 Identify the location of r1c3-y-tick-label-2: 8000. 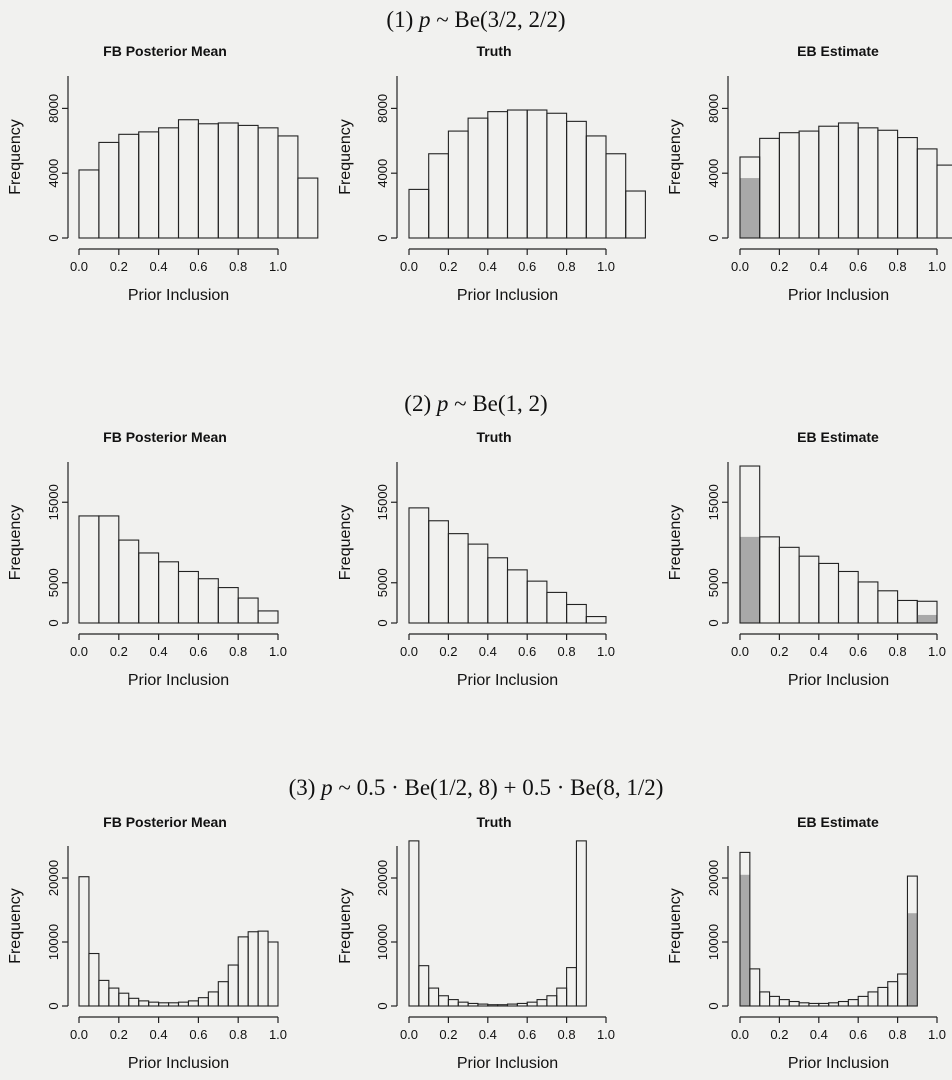
(713, 108).